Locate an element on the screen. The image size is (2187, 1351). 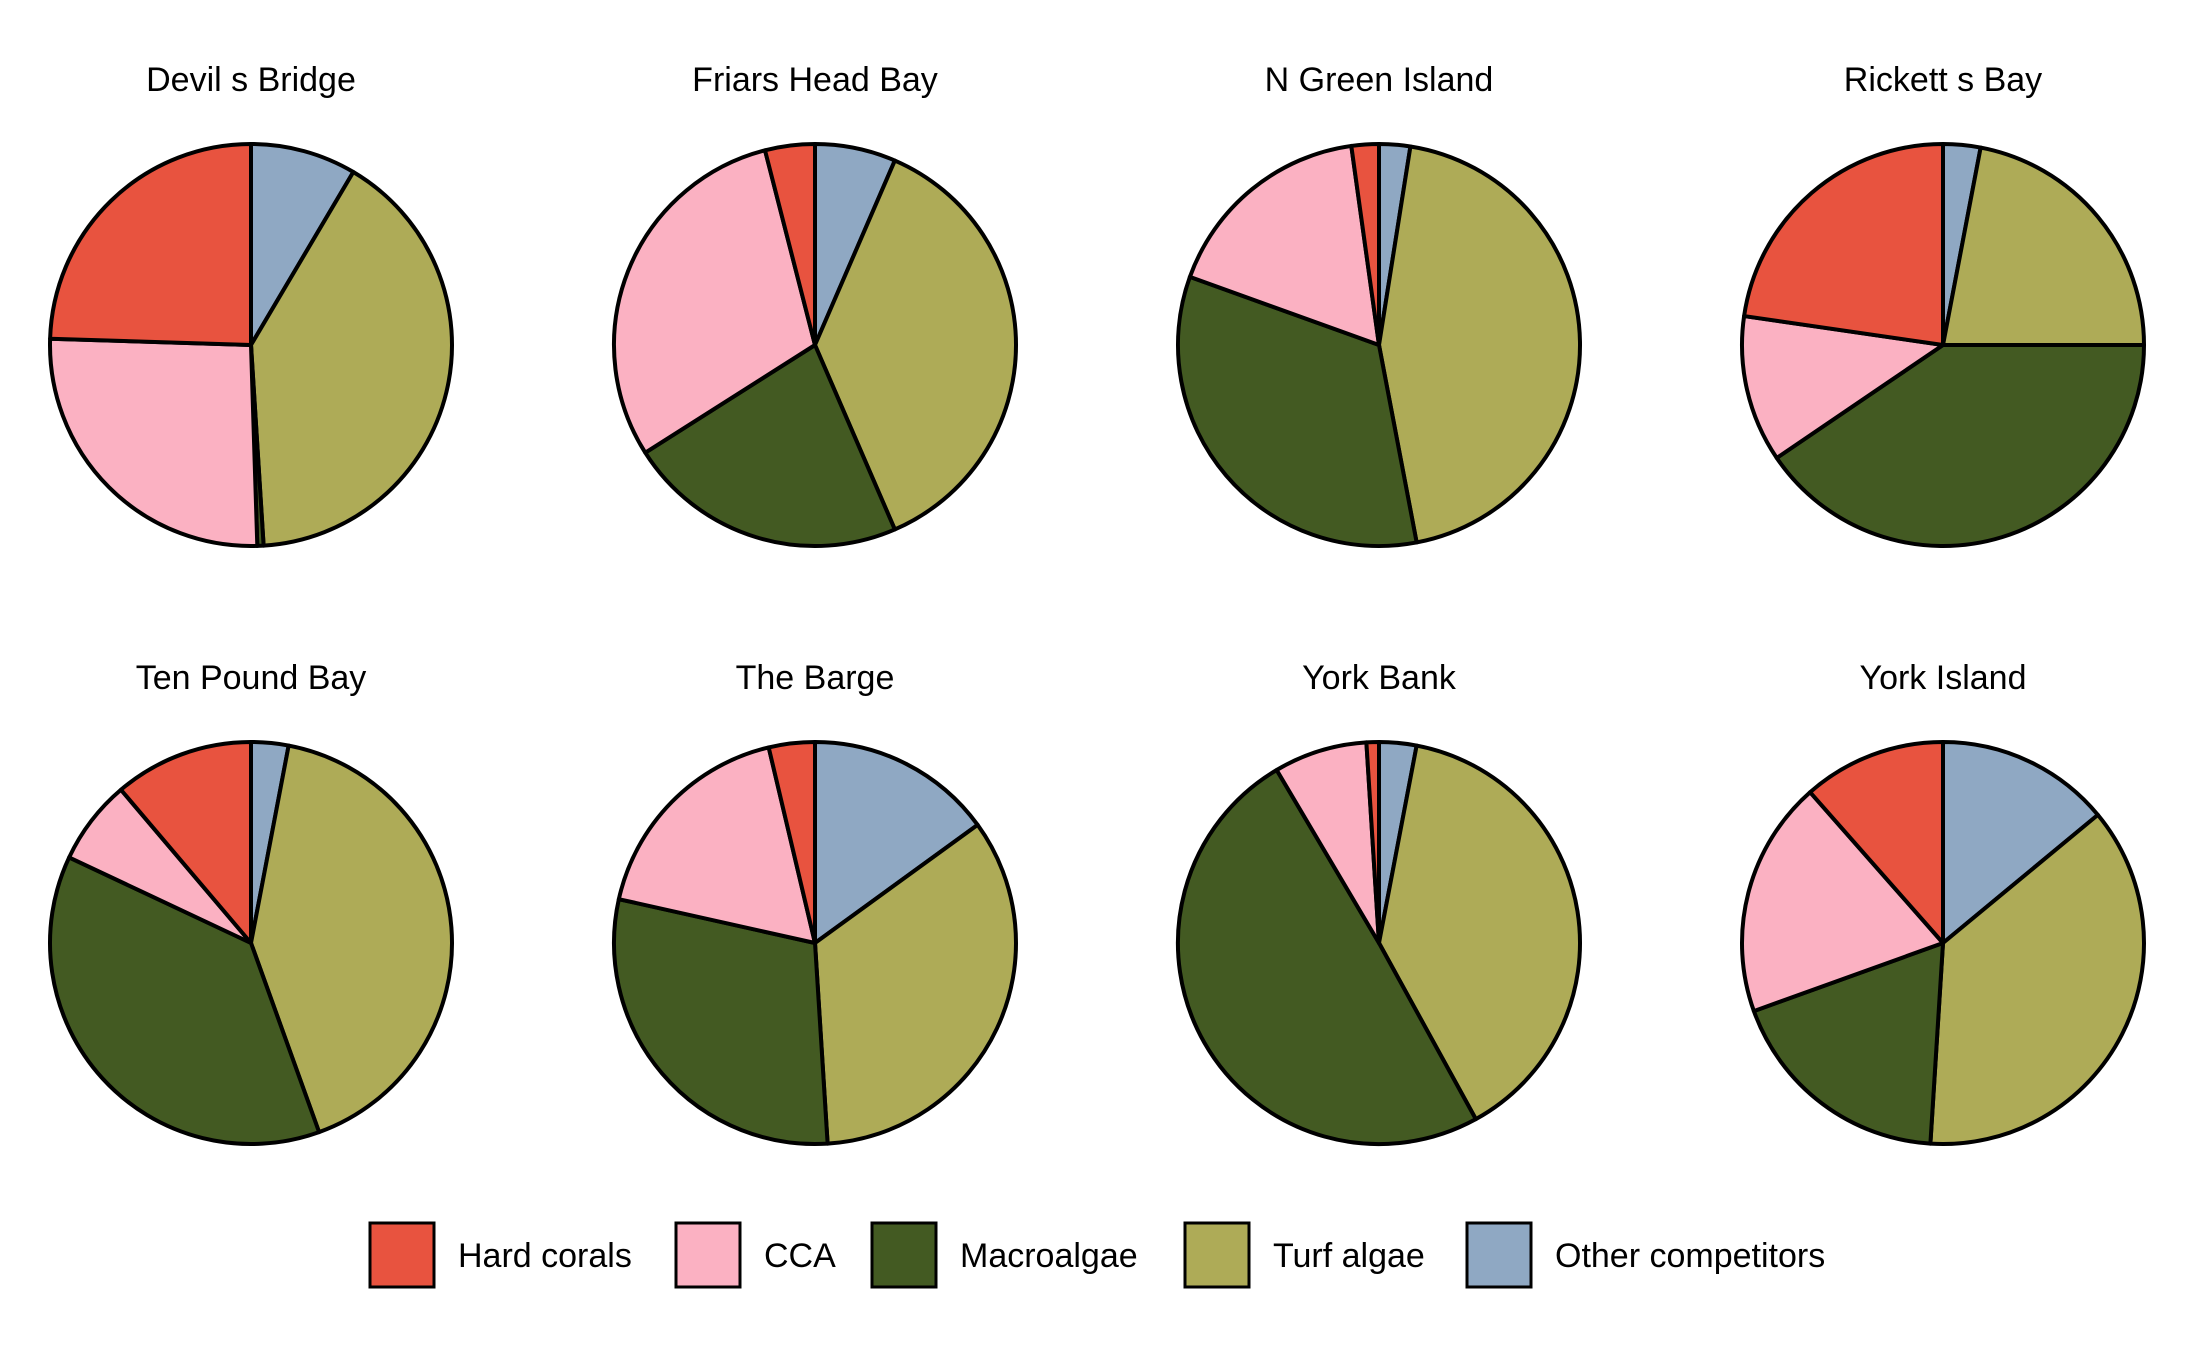
pie-panel-york-island: York Island is located at coordinates (1943, 902).